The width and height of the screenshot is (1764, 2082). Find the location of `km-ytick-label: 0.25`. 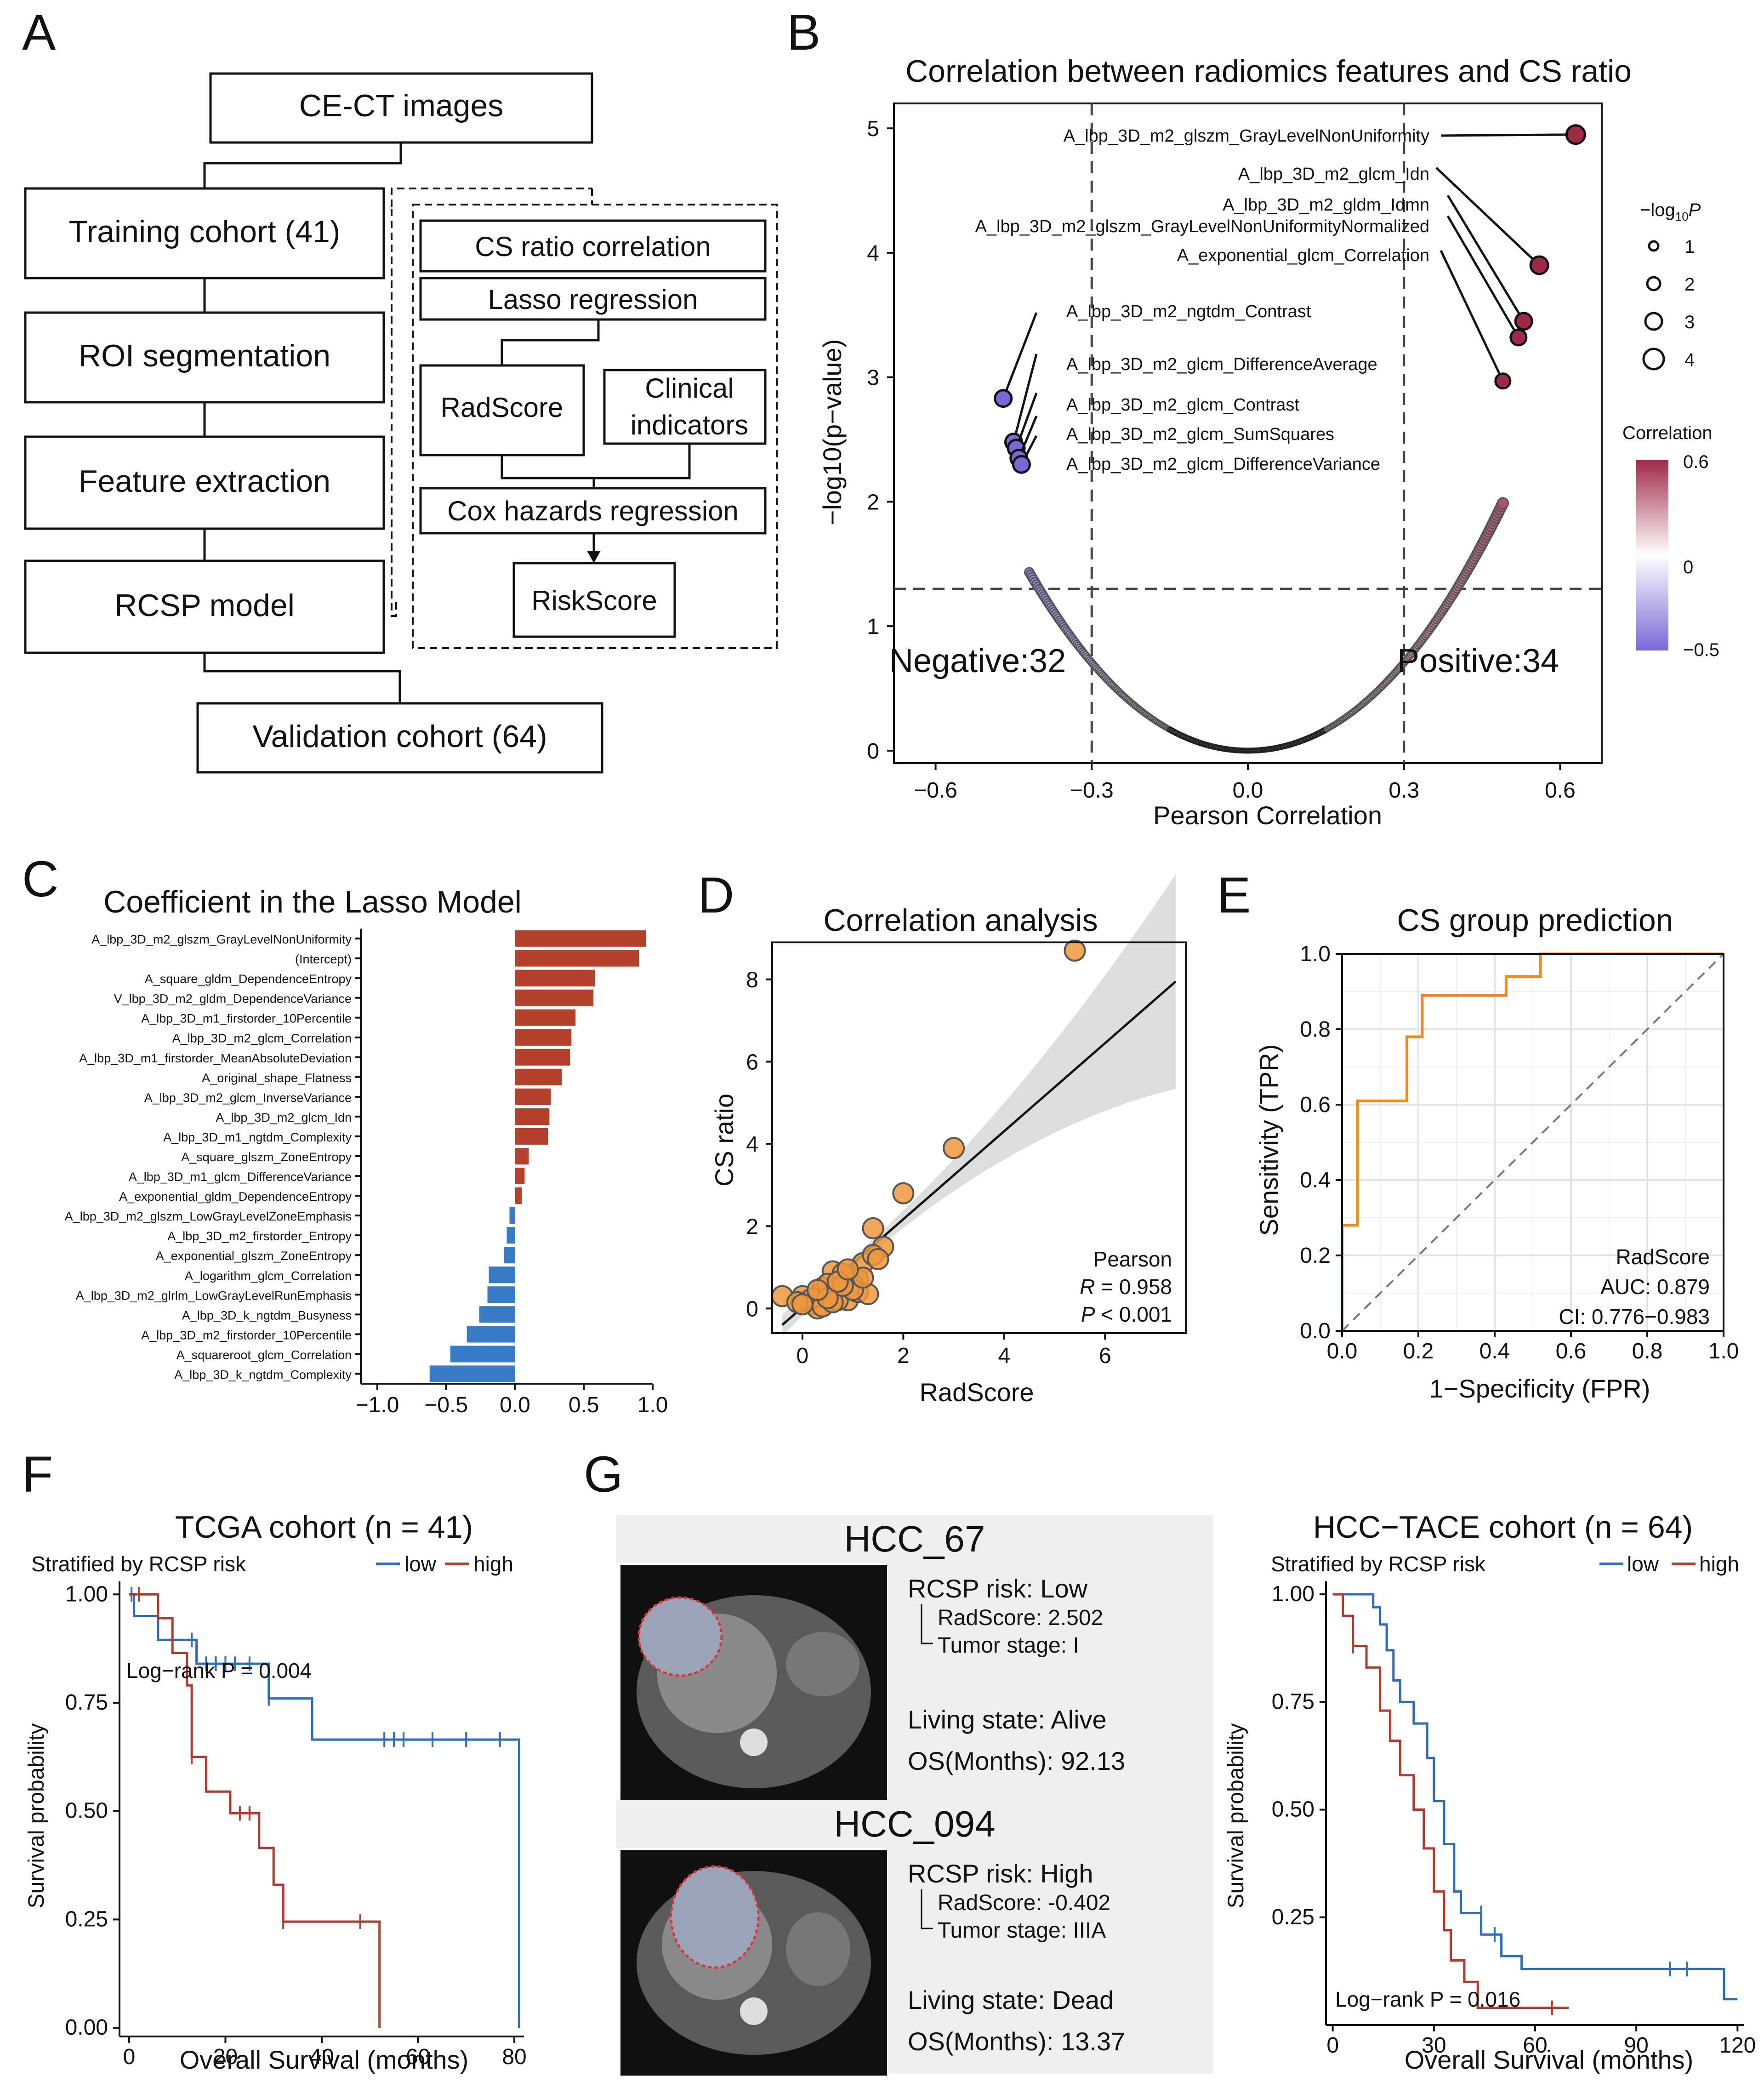

km-ytick-label: 0.25 is located at coordinates (1293, 1917).